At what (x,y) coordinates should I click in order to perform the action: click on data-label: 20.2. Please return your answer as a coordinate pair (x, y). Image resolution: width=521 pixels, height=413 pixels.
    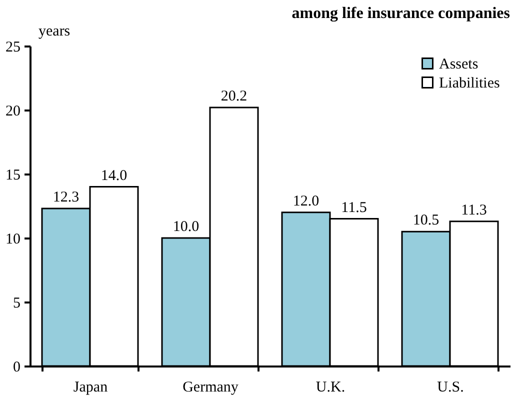
    Looking at the image, I should click on (234, 96).